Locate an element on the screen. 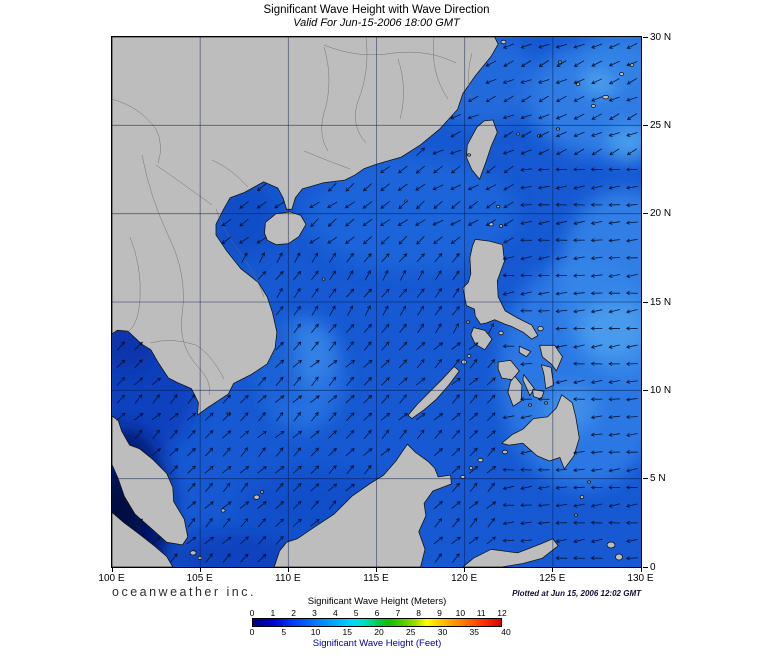 This screenshot has width=775, height=665. map-subtitle: Valid For Jun-15-2006 18:00 GMT is located at coordinates (376, 23).